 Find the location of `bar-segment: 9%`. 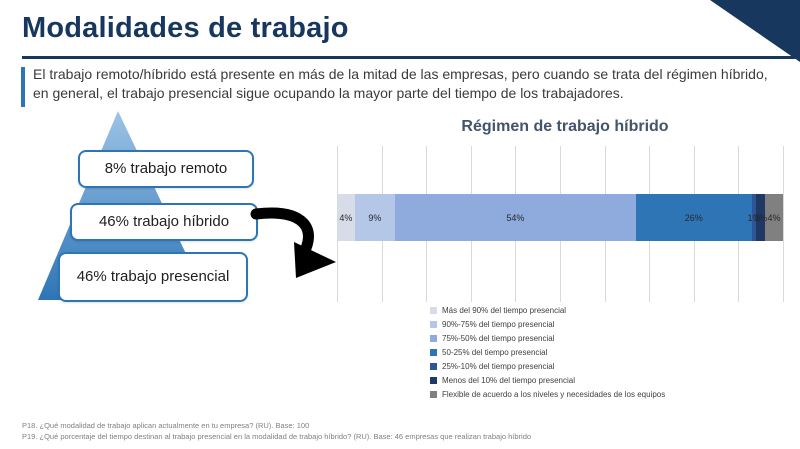

bar-segment: 9% is located at coordinates (374, 217).